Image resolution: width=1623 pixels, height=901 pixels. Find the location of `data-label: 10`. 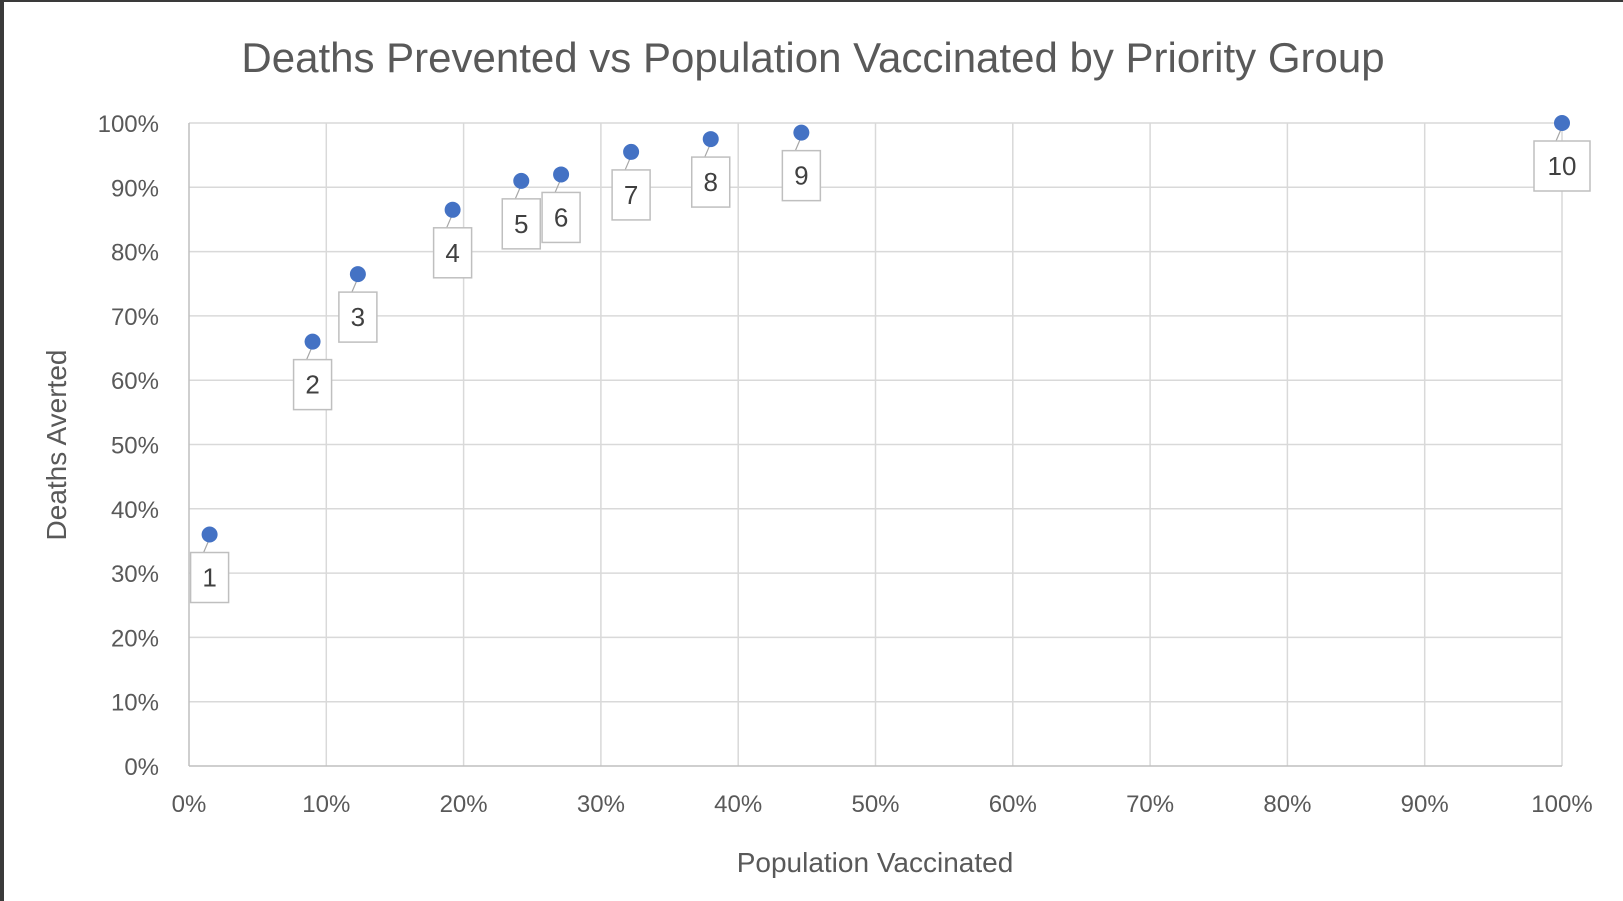

data-label: 10 is located at coordinates (1562, 166).